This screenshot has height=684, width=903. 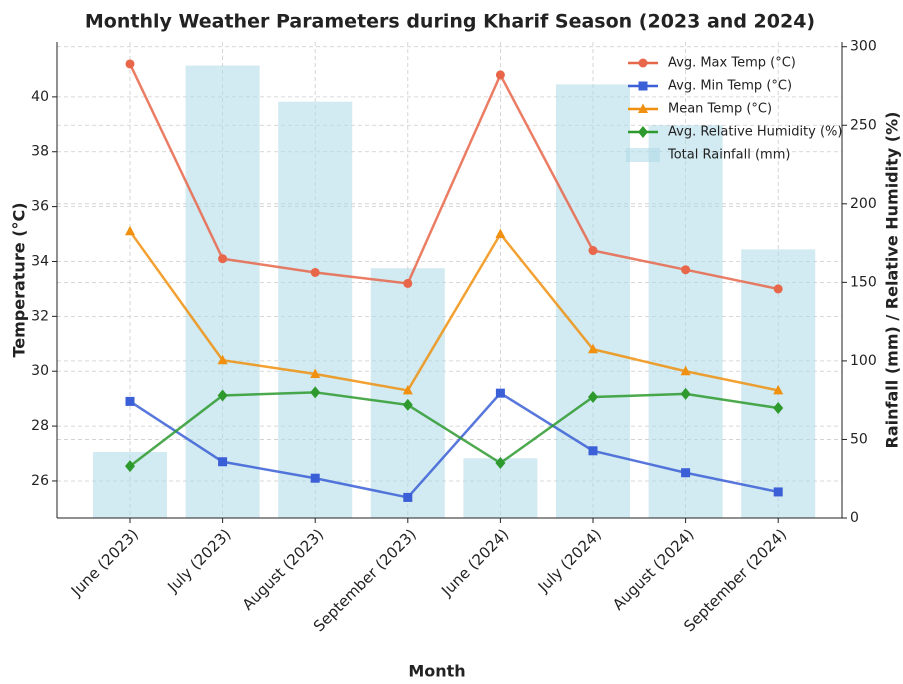 What do you see at coordinates (569, 560) in the screenshot?
I see `x-tick-label: July (2024)` at bounding box center [569, 560].